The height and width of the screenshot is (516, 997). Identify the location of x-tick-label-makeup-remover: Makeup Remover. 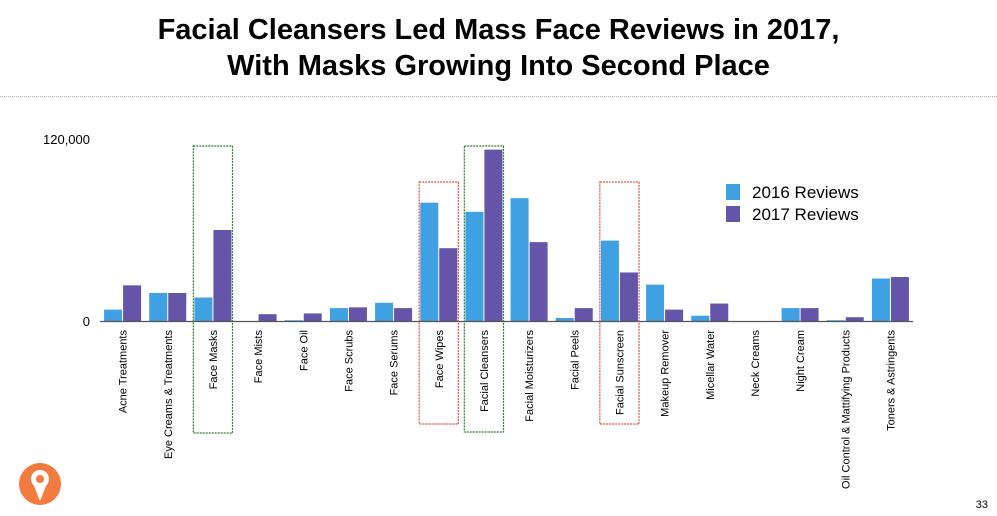
(666, 373).